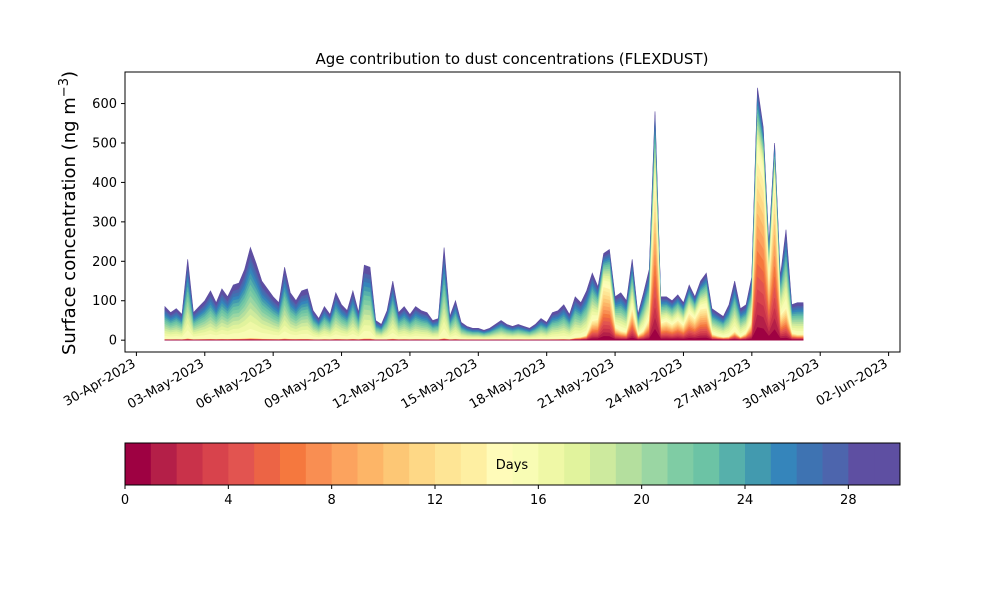  I want to click on colorbar-tick-label: 16, so click(538, 500).